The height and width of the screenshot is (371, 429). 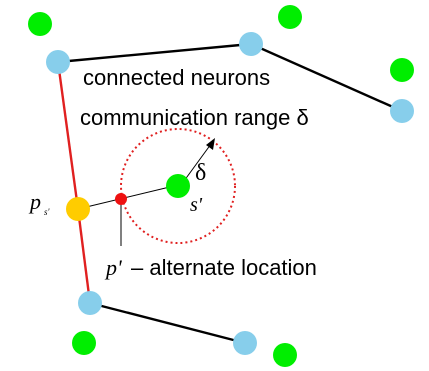 I want to click on communication-range-label: communication range δ, so click(x=194, y=117).